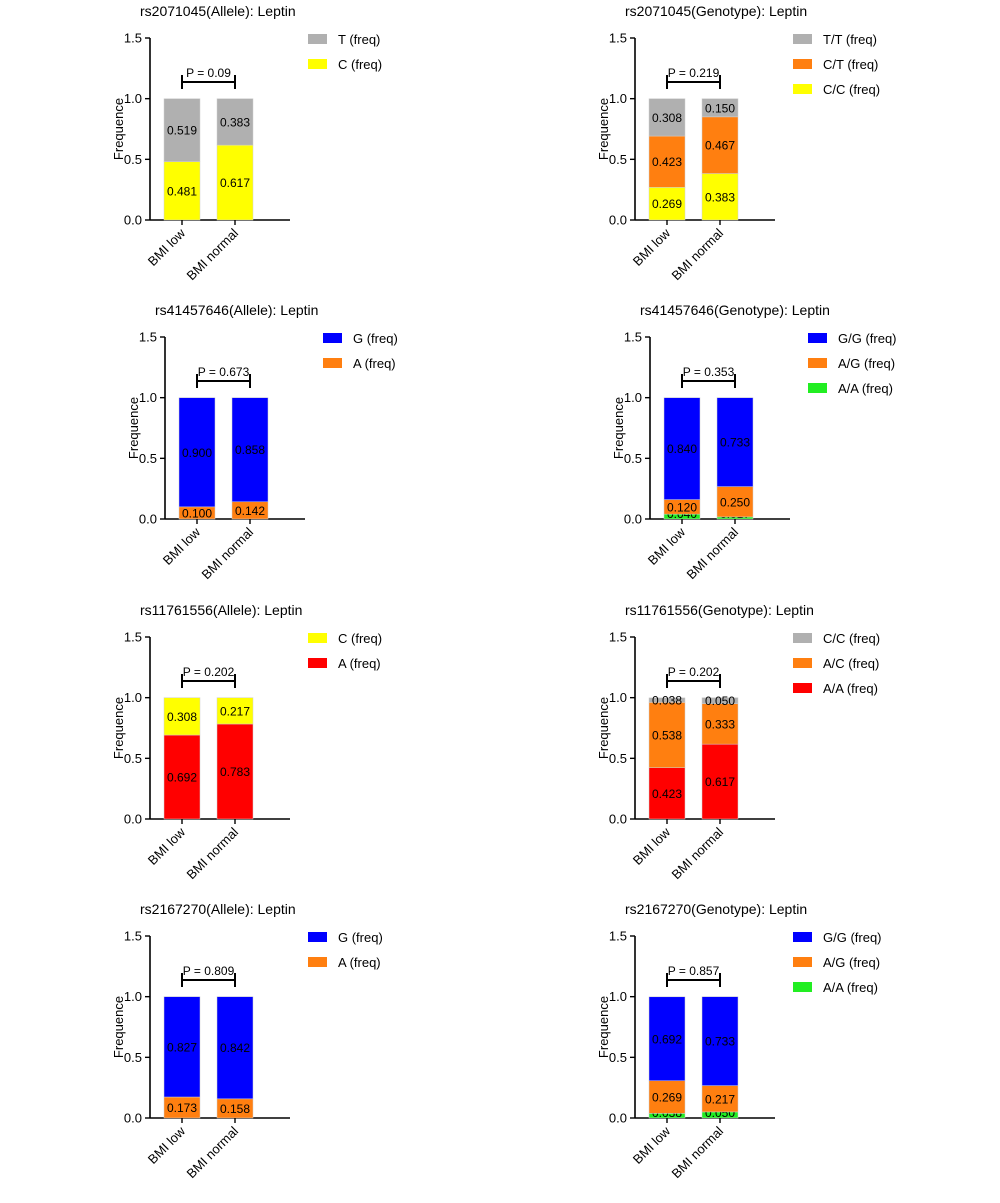 The image size is (1000, 1203). I want to click on legend-label: A/C (freq), so click(851, 663).